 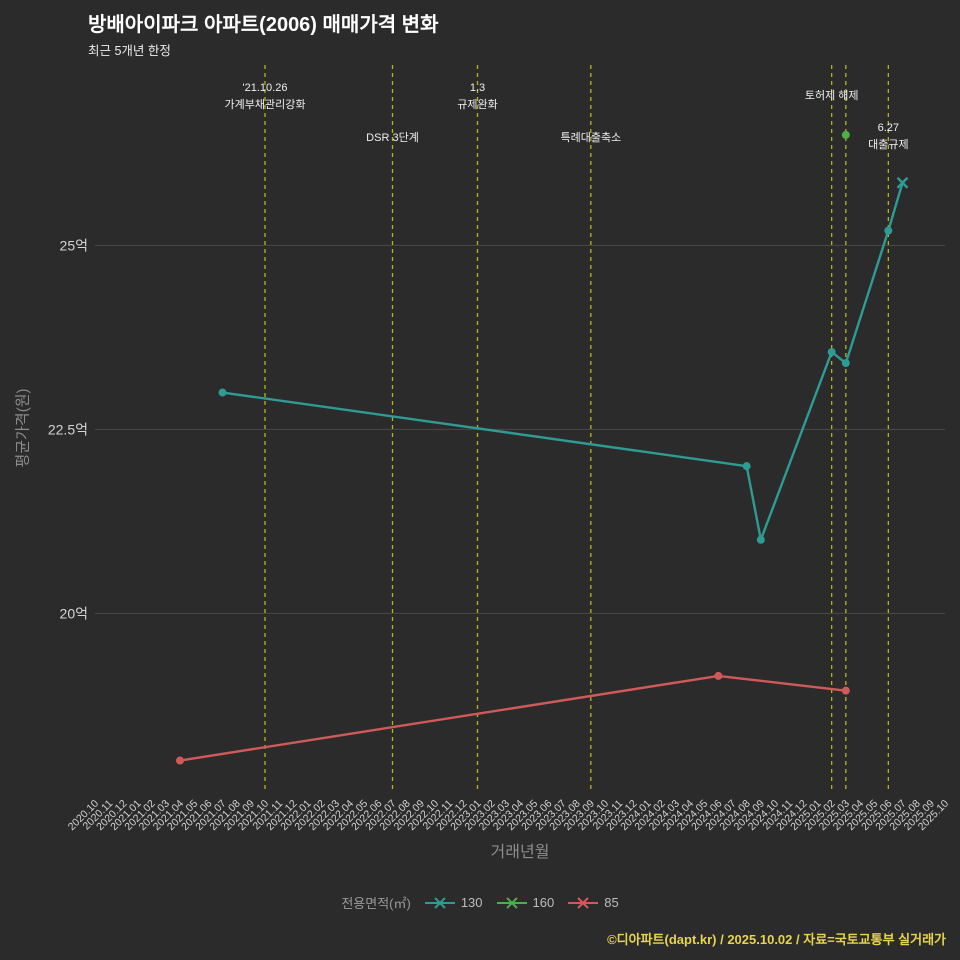 I want to click on legend-title: 전용면적(㎡), so click(x=376, y=903).